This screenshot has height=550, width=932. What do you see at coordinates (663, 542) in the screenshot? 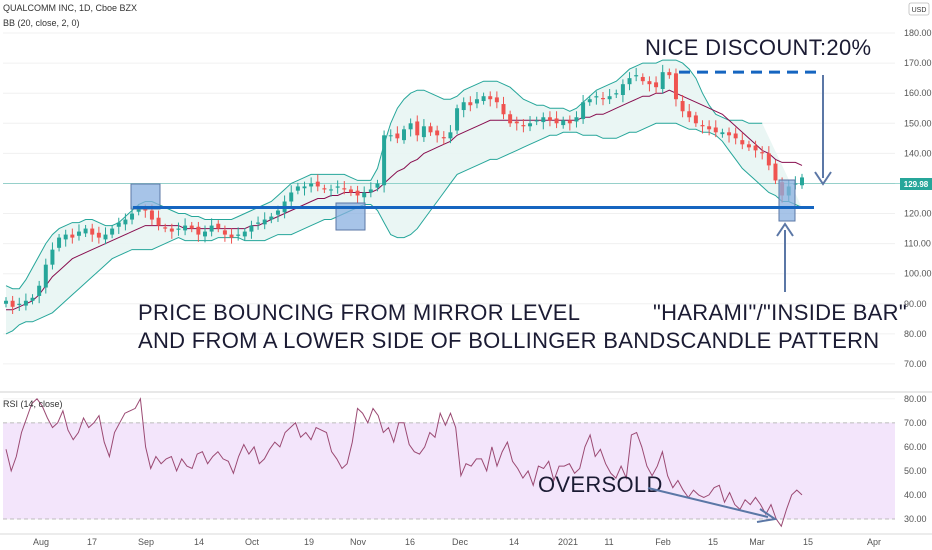
I see `time-tick-label: Feb` at bounding box center [663, 542].